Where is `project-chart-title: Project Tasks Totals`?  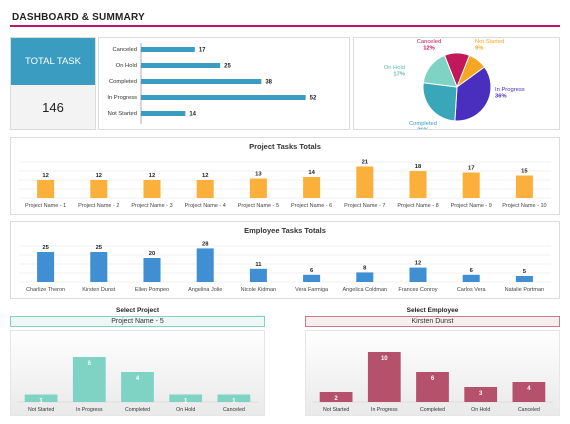
project-chart-title: Project Tasks Totals is located at coordinates (285, 146).